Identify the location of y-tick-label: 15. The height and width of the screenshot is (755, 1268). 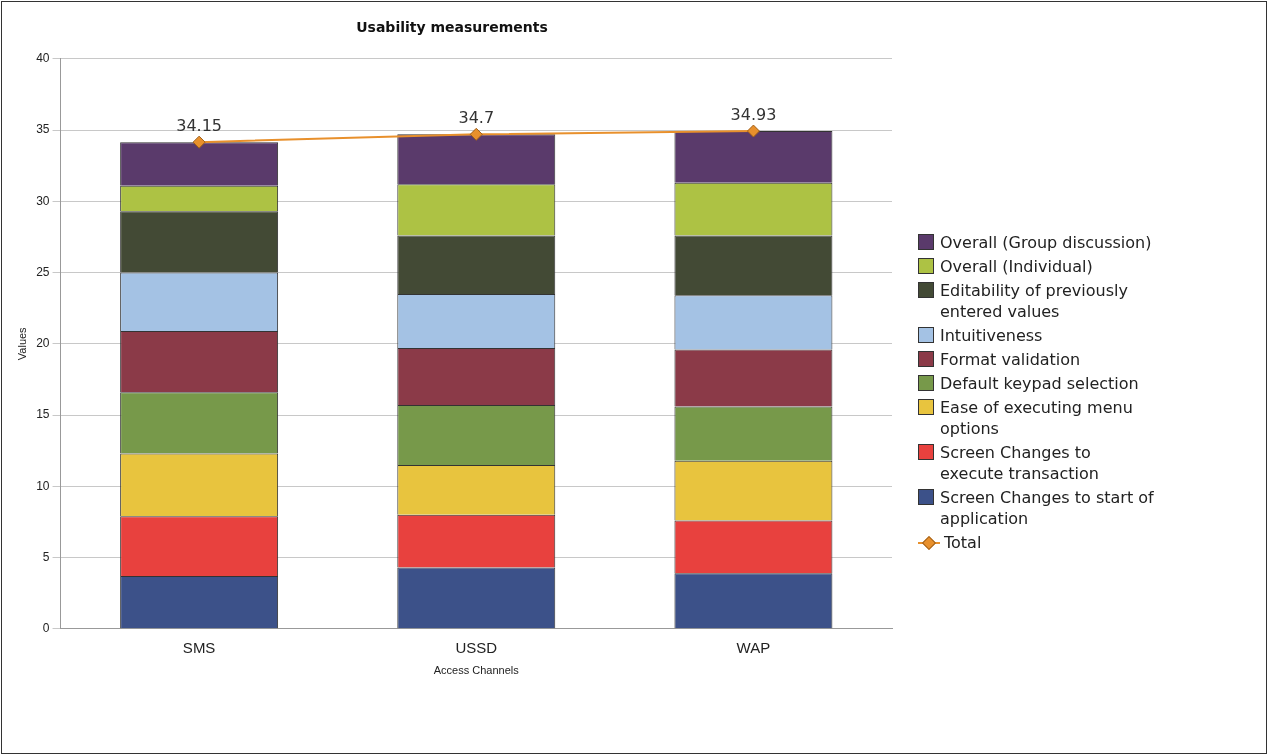
(43, 414).